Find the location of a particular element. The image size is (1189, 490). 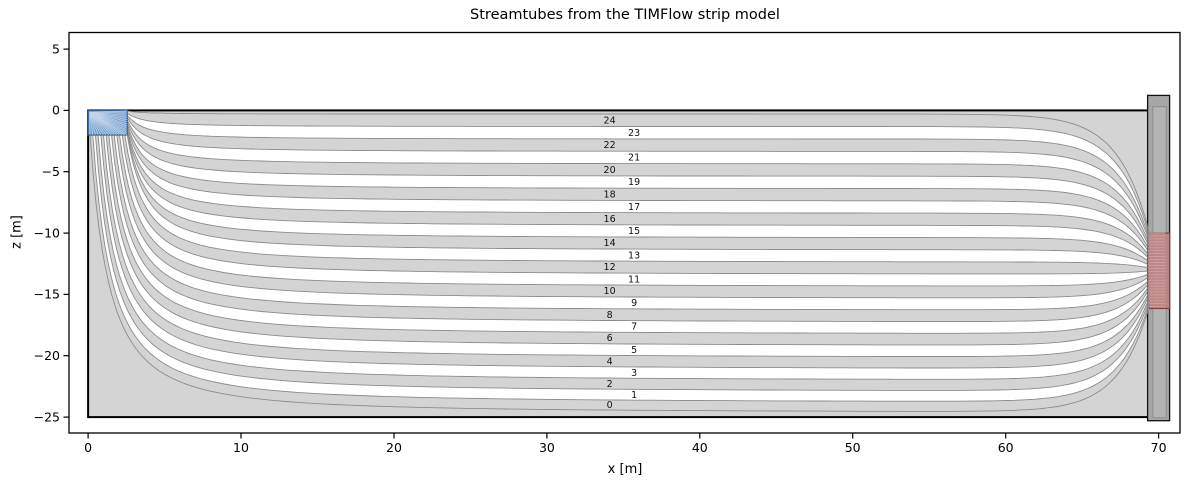

x-tick-label: 50 is located at coordinates (853, 447).